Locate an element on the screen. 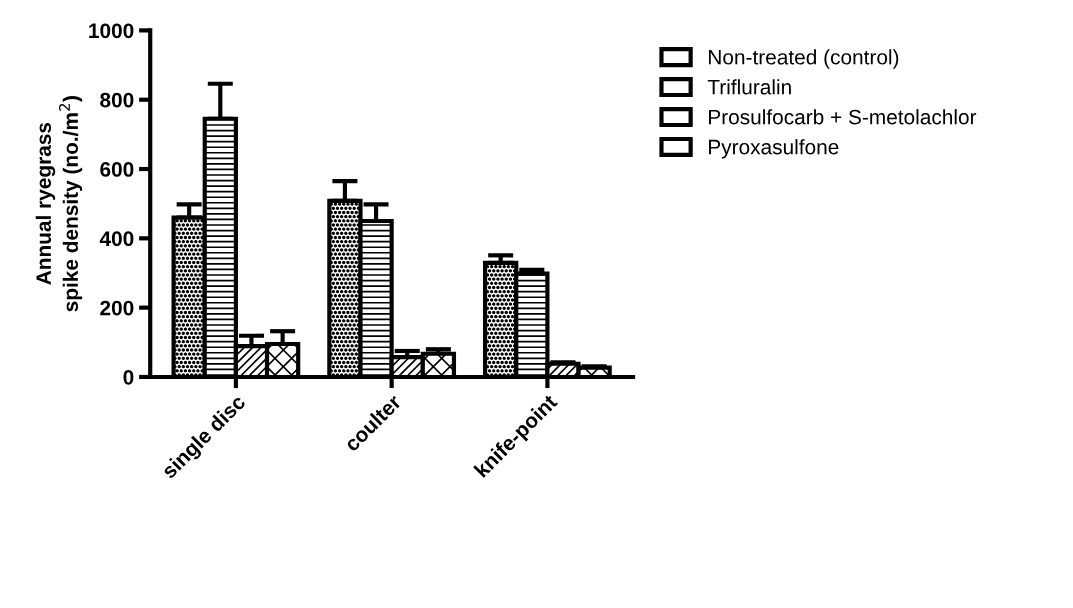 The image size is (1073, 608). text: Pyroxasulfone is located at coordinates (774, 149).